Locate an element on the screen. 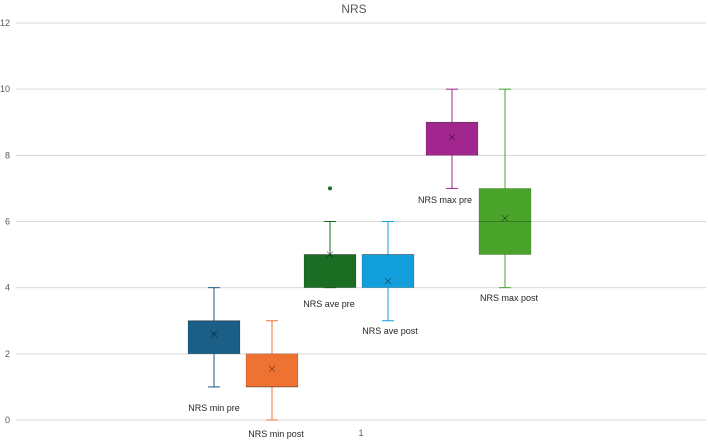  box-nrs-max-post is located at coordinates (505, 188).